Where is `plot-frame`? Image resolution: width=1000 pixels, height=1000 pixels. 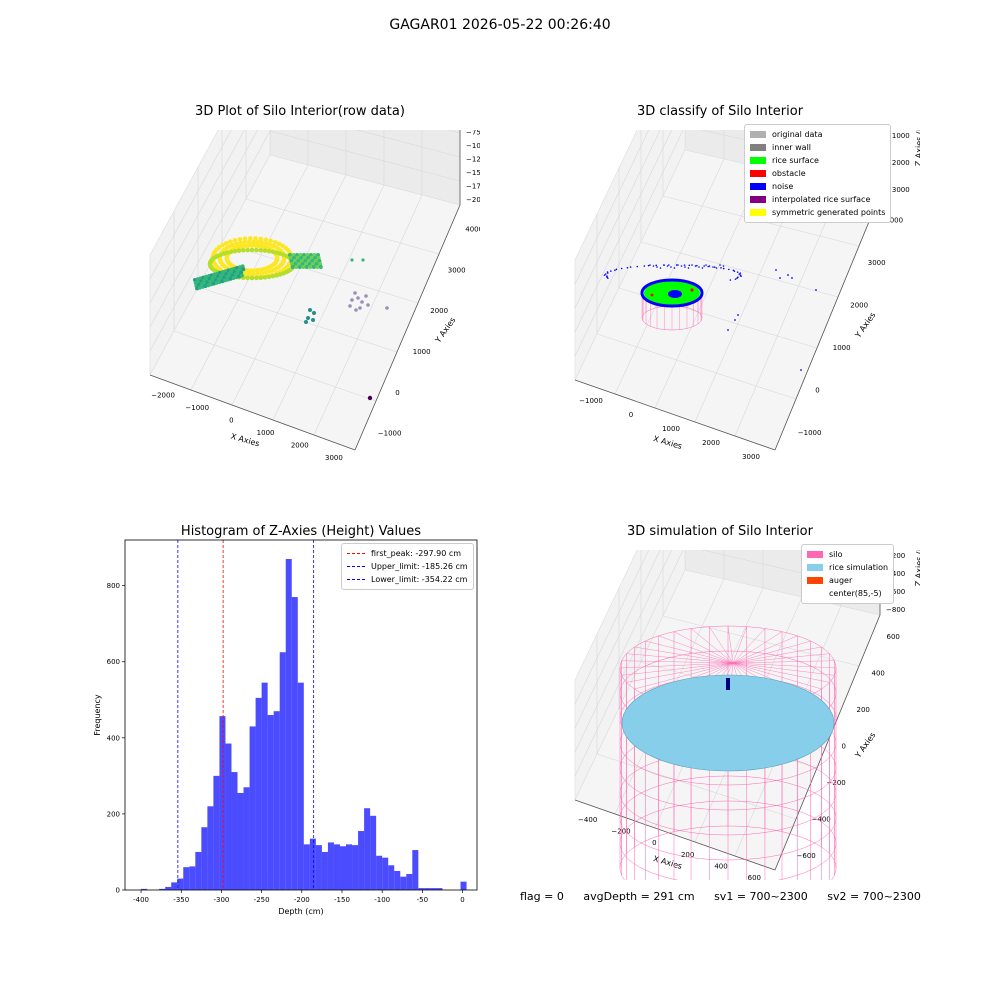
plot-frame is located at coordinates (301, 715).